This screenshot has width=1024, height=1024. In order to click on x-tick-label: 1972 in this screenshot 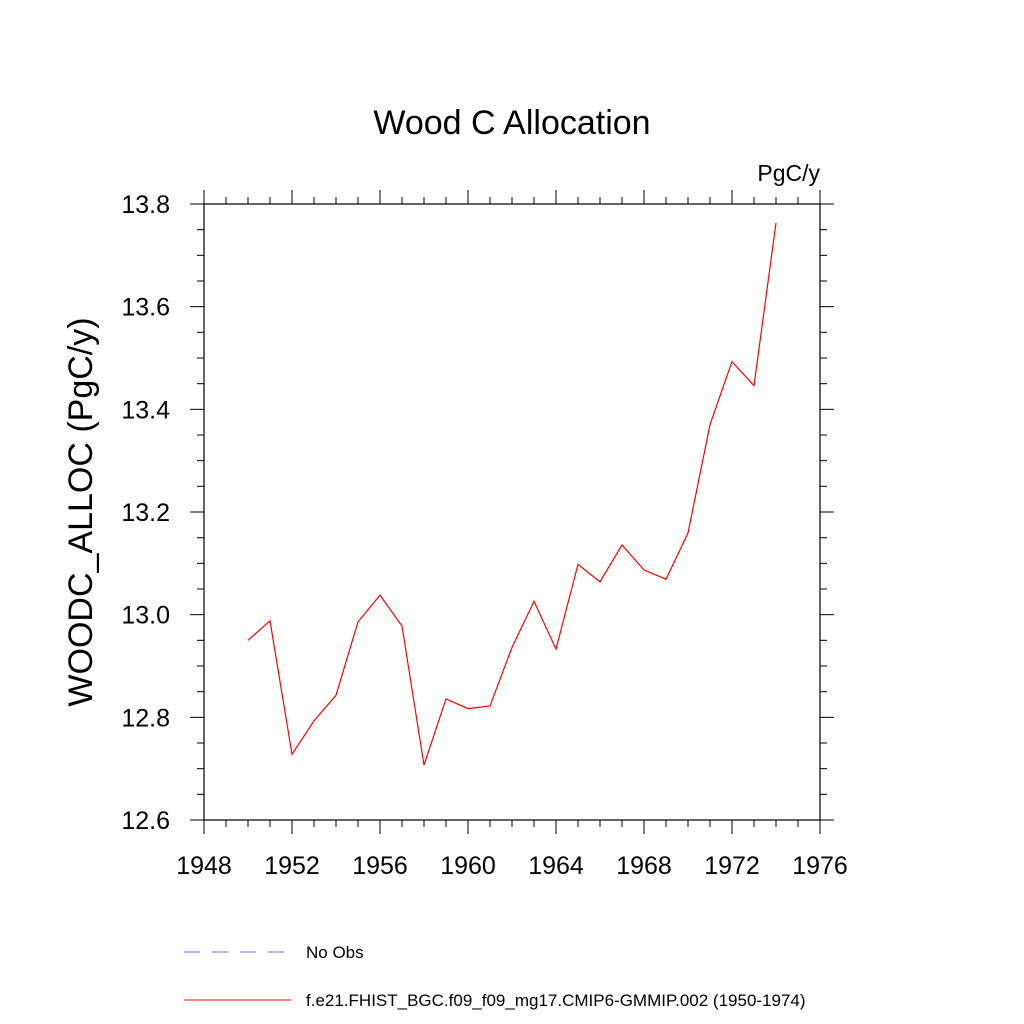, I will do `click(732, 866)`.